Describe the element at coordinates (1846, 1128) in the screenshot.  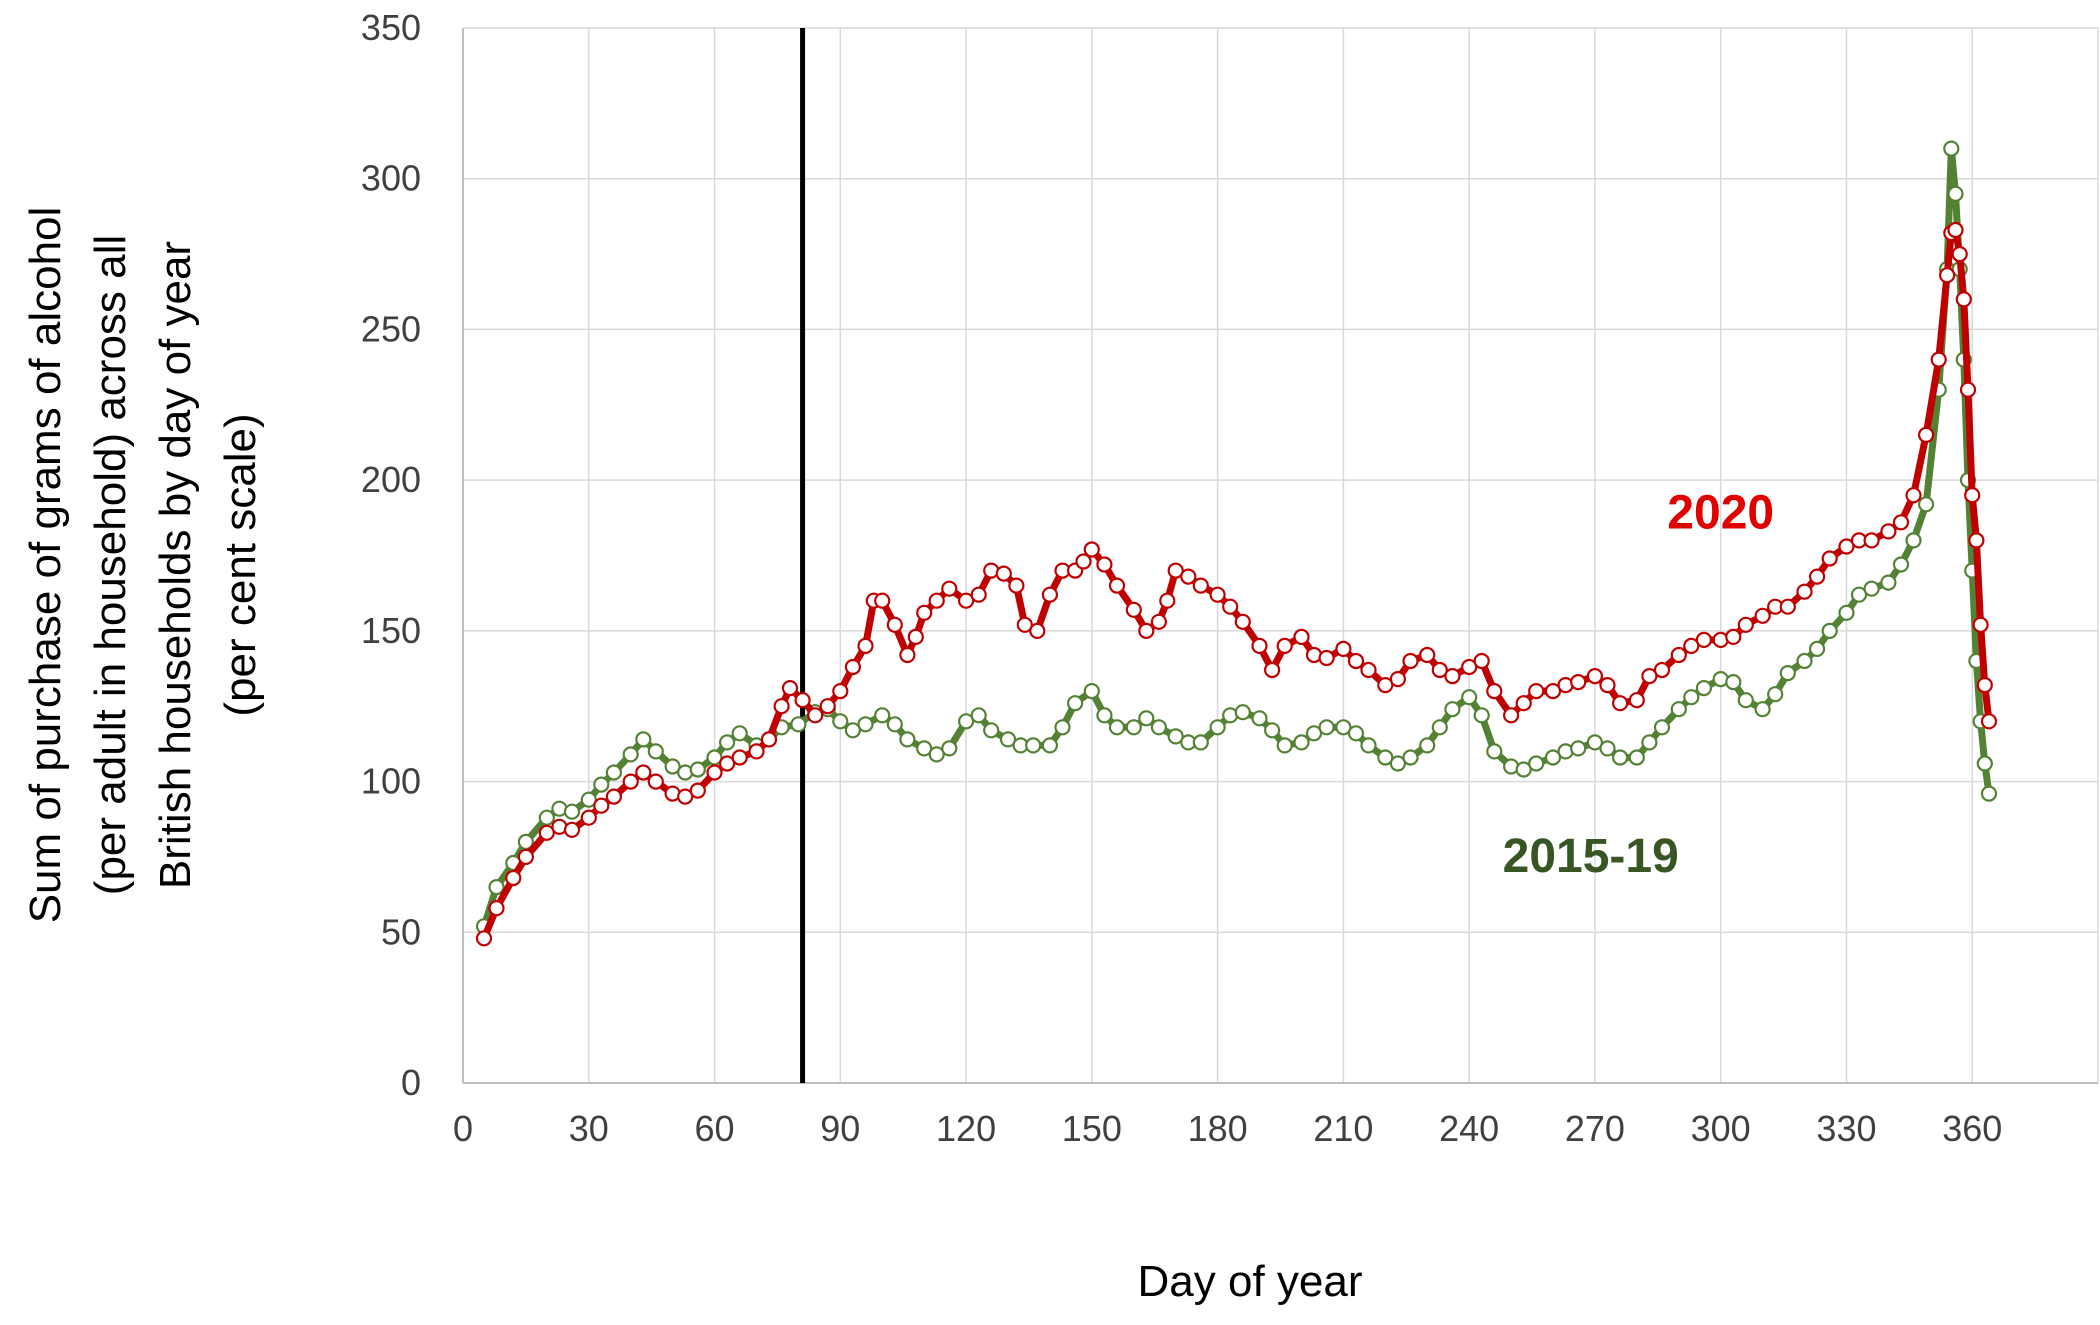
I see `x-tick-label: 330` at that location.